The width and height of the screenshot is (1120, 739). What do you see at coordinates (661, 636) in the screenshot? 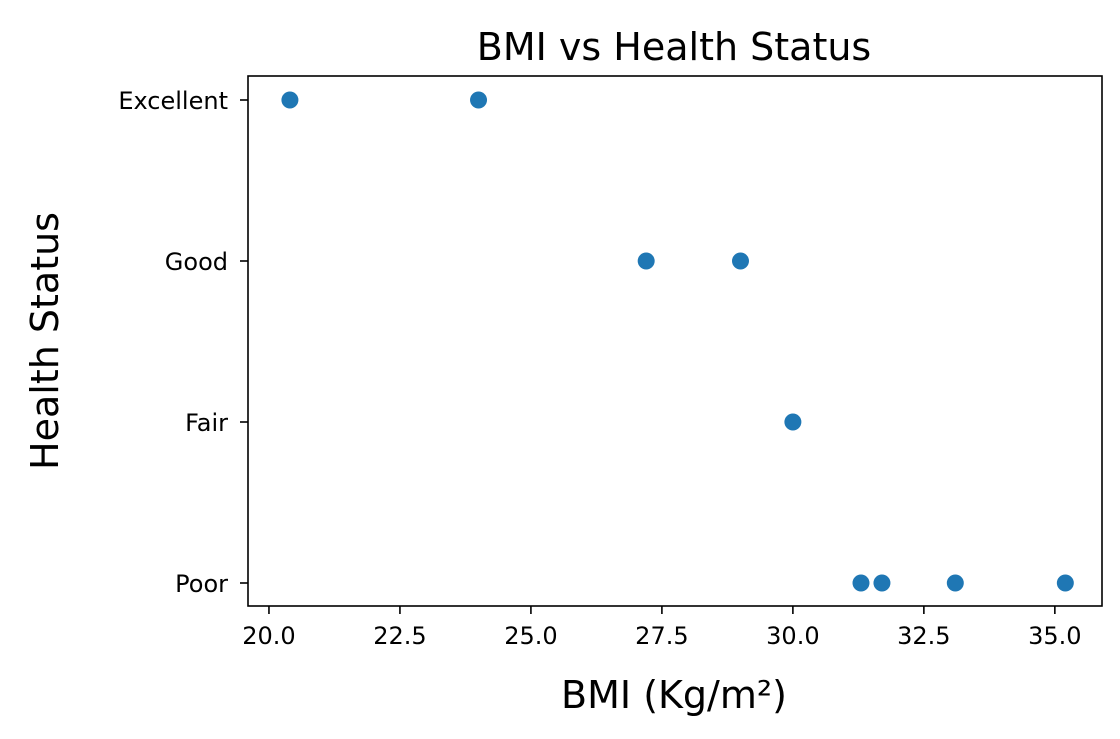
I see `x-tick-label: 27.5` at bounding box center [661, 636].